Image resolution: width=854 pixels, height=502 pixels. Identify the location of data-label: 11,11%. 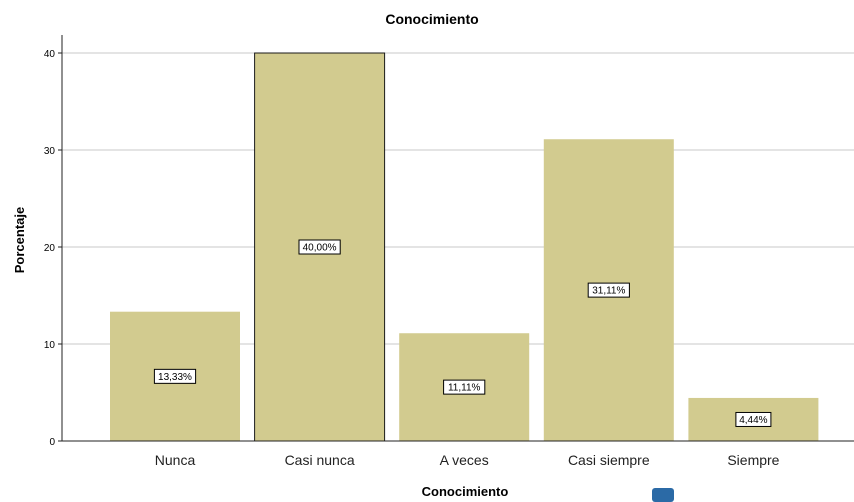
(464, 387).